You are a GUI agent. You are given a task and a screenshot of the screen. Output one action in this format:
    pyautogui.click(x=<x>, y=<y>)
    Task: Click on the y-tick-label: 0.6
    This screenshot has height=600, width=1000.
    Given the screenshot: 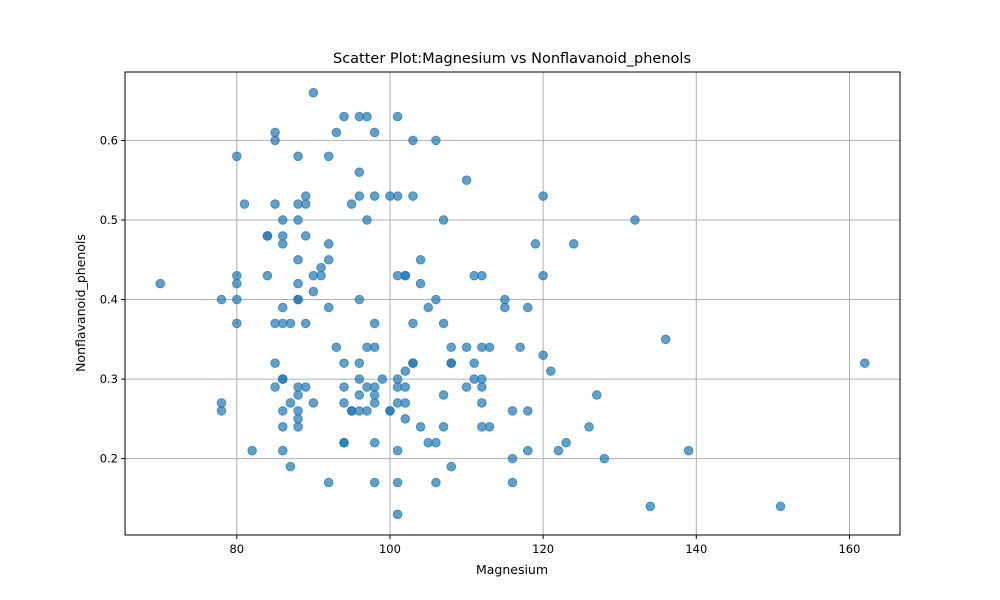 What is the action you would take?
    pyautogui.click(x=109, y=140)
    